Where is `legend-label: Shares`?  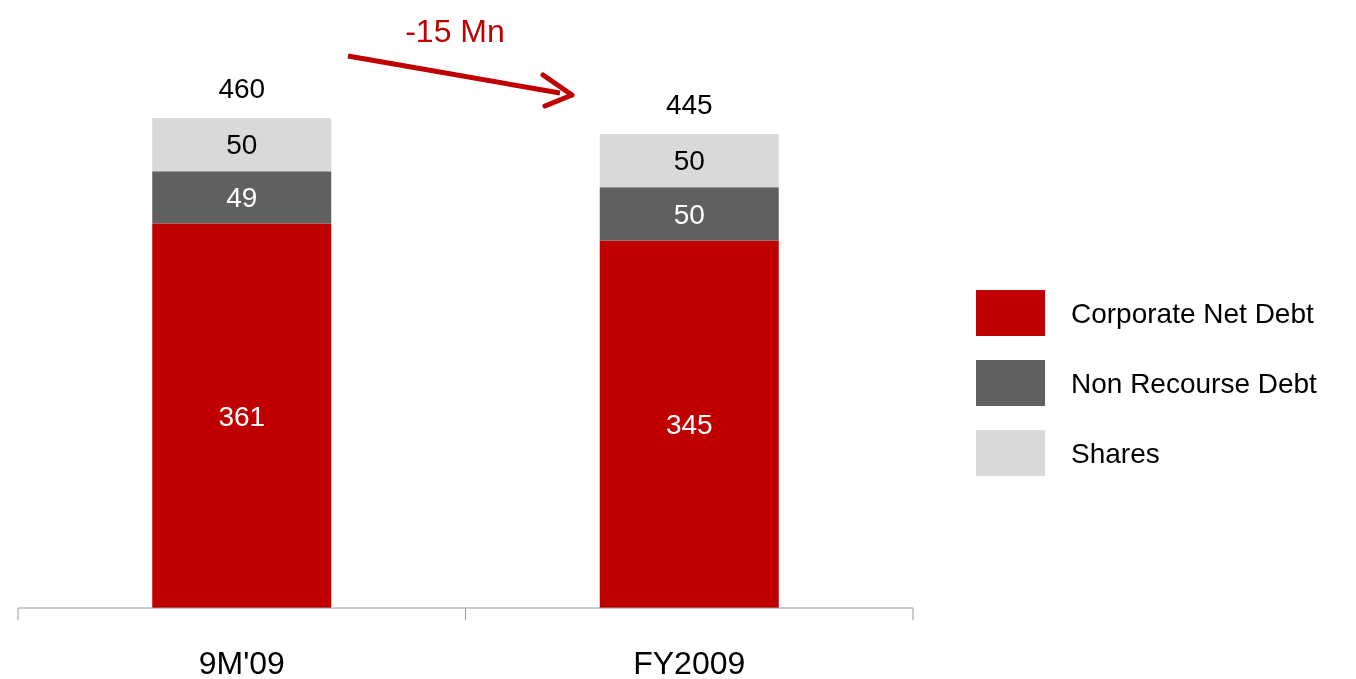
legend-label: Shares is located at coordinates (1115, 453).